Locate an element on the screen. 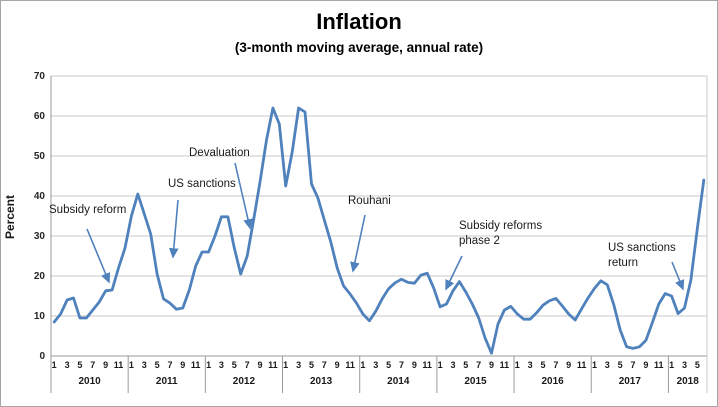  x-year-label-2015: 2015 is located at coordinates (475, 381).